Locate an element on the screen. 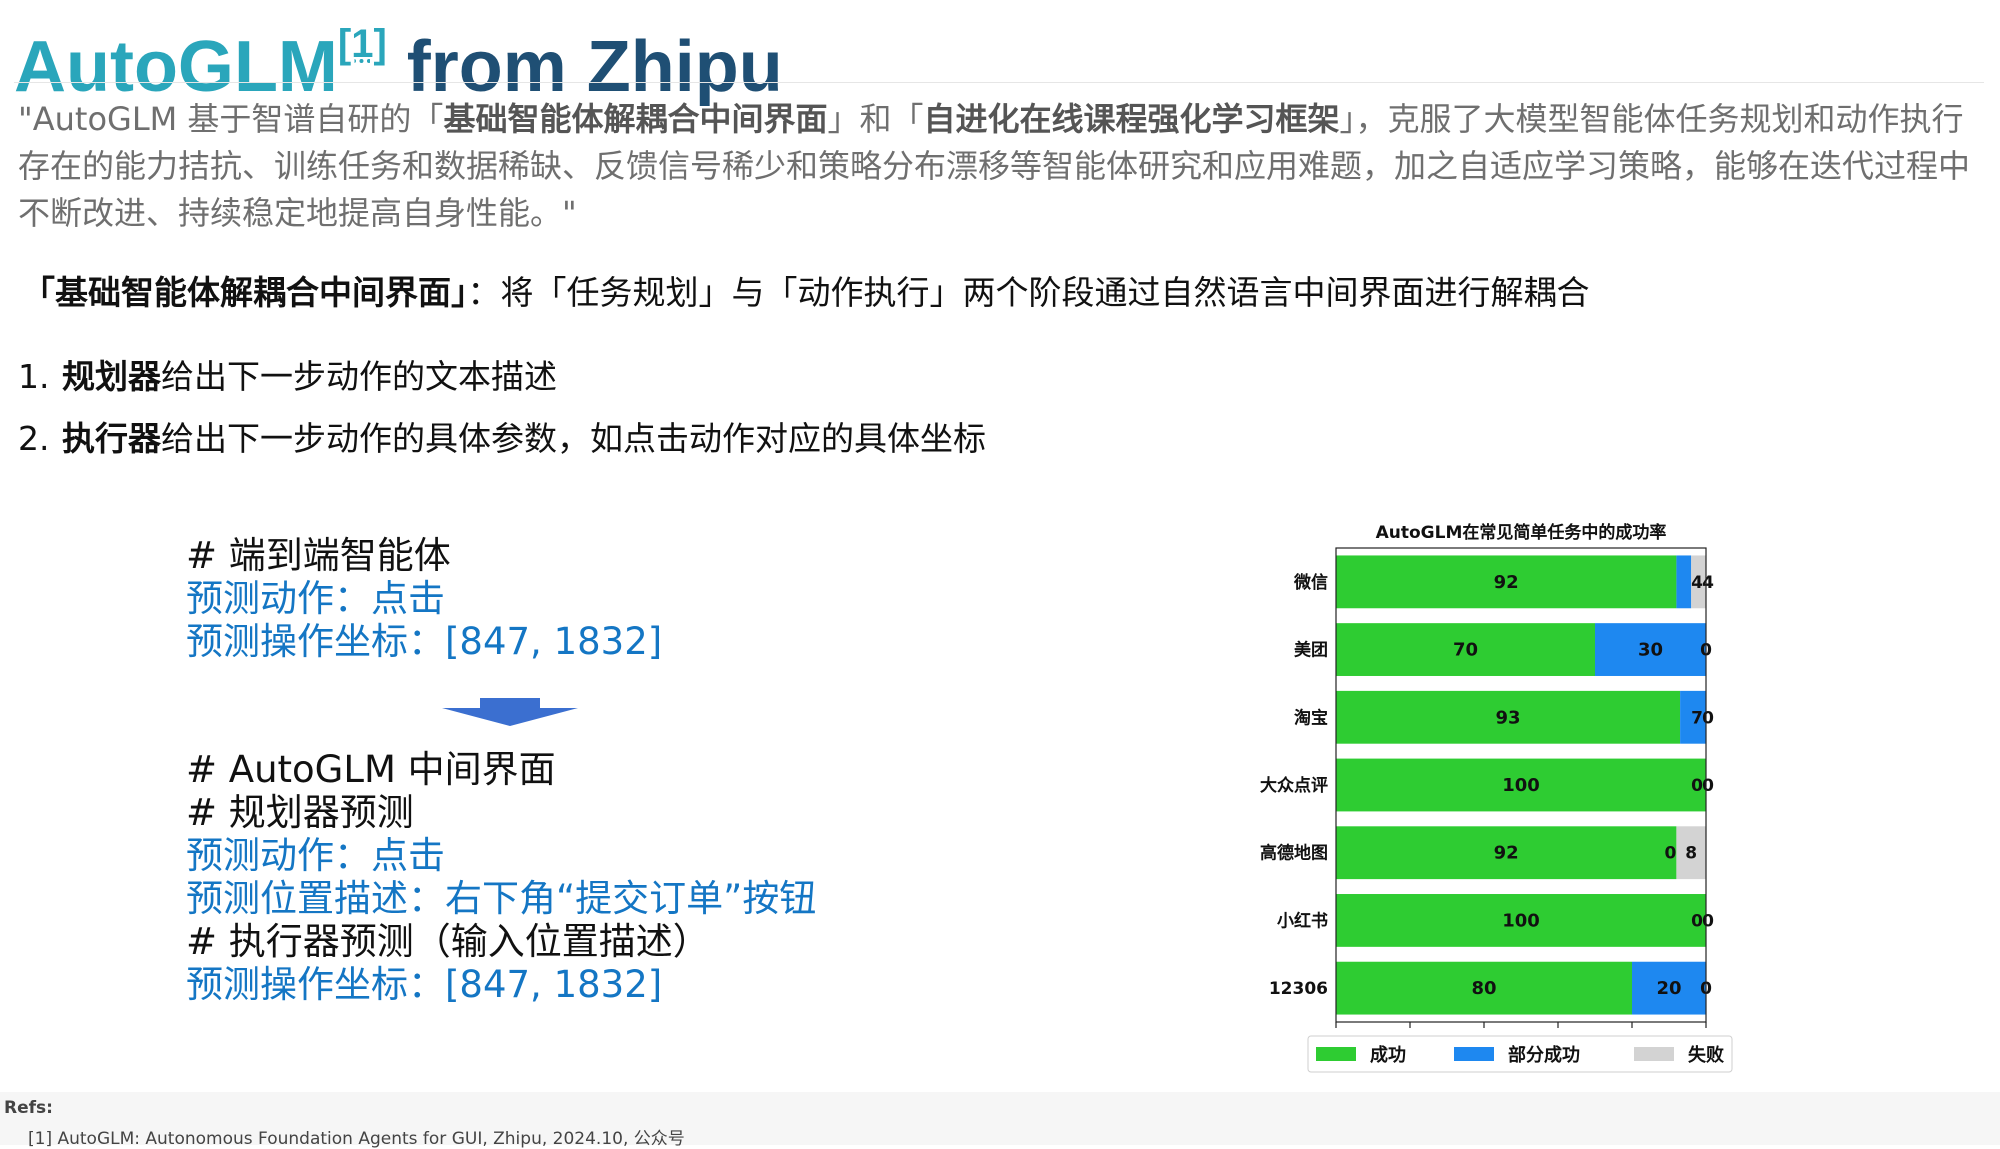 The height and width of the screenshot is (1149, 2000). page-title: AutoGLM[1] from Zhipu is located at coordinates (398, 55).